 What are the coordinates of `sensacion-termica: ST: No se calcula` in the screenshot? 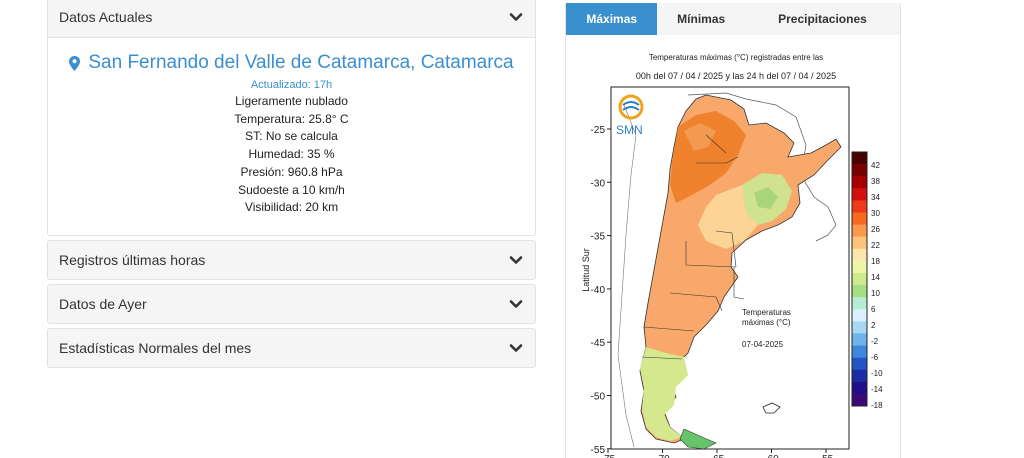 It's located at (291, 136).